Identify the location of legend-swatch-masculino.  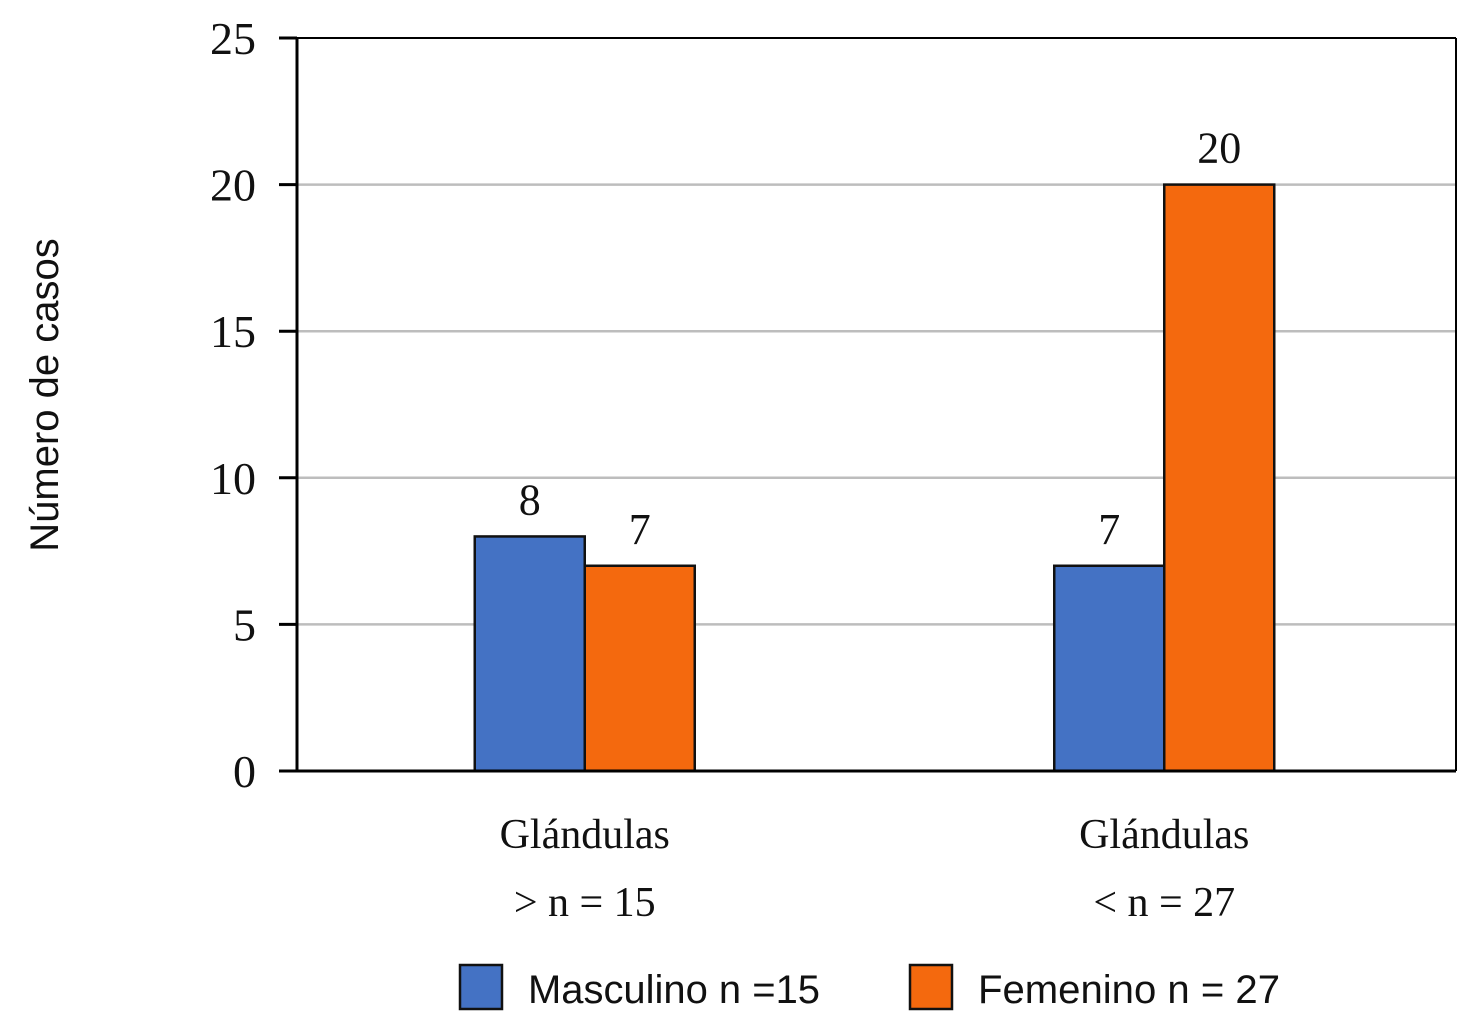
(481, 987).